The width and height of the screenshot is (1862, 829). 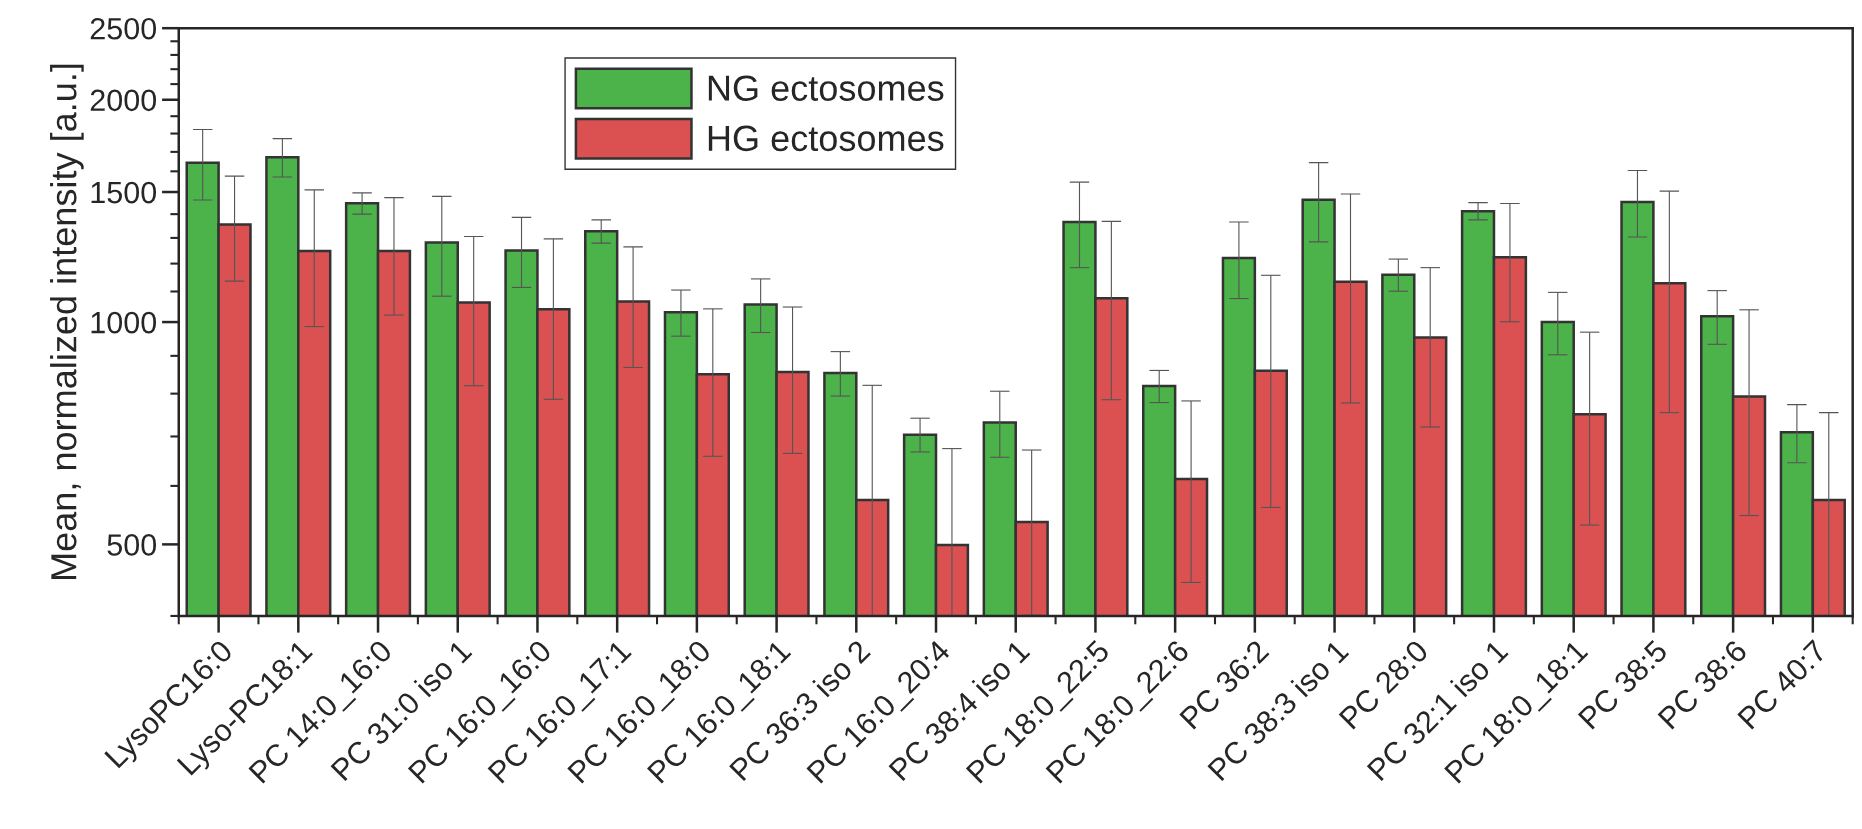 I want to click on y-tick-label: 1000, so click(x=124, y=322).